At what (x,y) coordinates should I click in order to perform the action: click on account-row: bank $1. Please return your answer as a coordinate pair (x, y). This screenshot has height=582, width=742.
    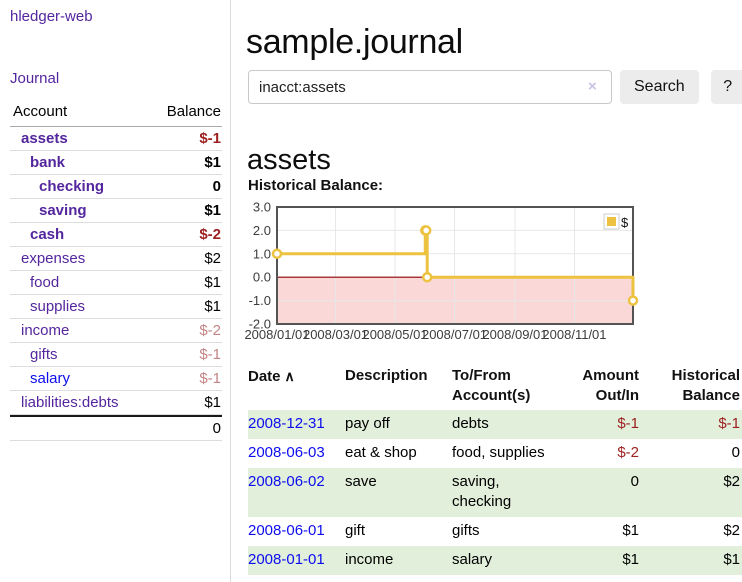
    Looking at the image, I should click on (116, 163).